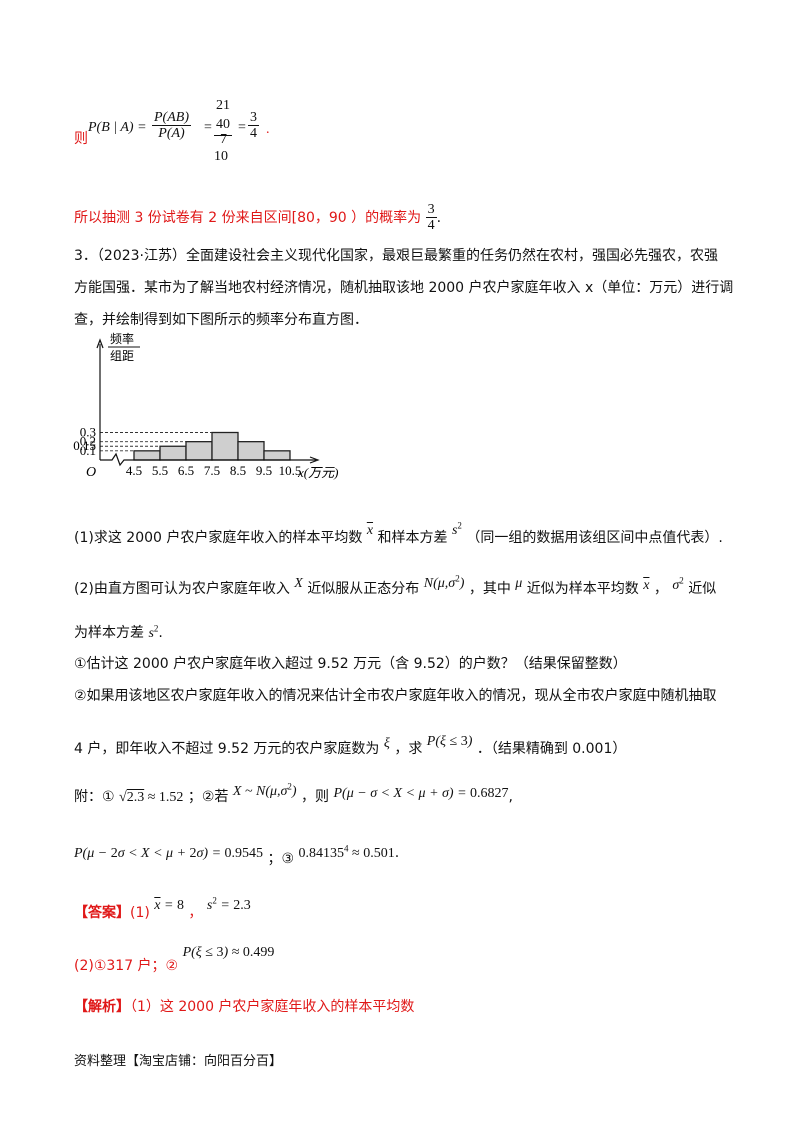  I want to click on q2-text-e: ，, so click(660, 589).